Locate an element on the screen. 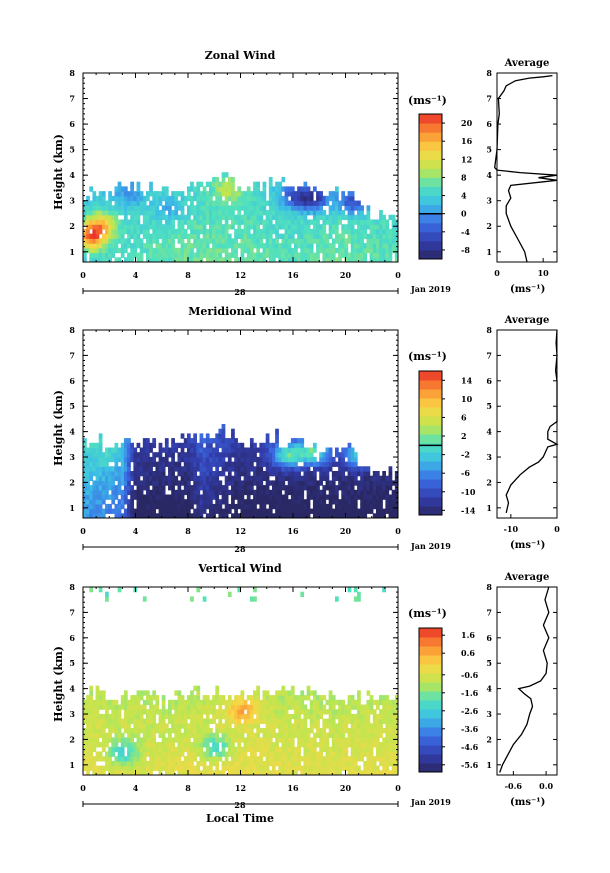  x-tick-label: 16 is located at coordinates (293, 531).